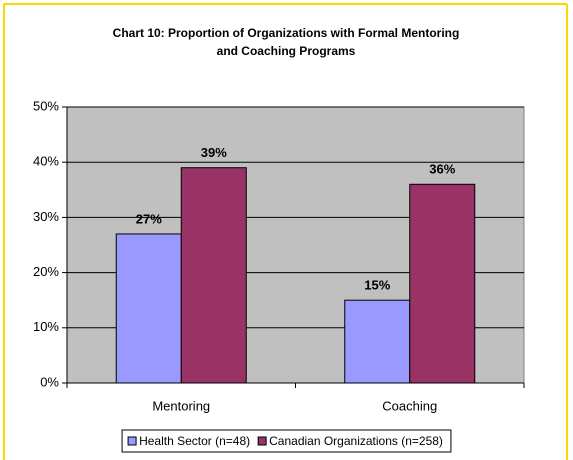 This screenshot has width=573, height=460. Describe the element at coordinates (214, 152) in the screenshot. I see `value-label: 39%` at that location.